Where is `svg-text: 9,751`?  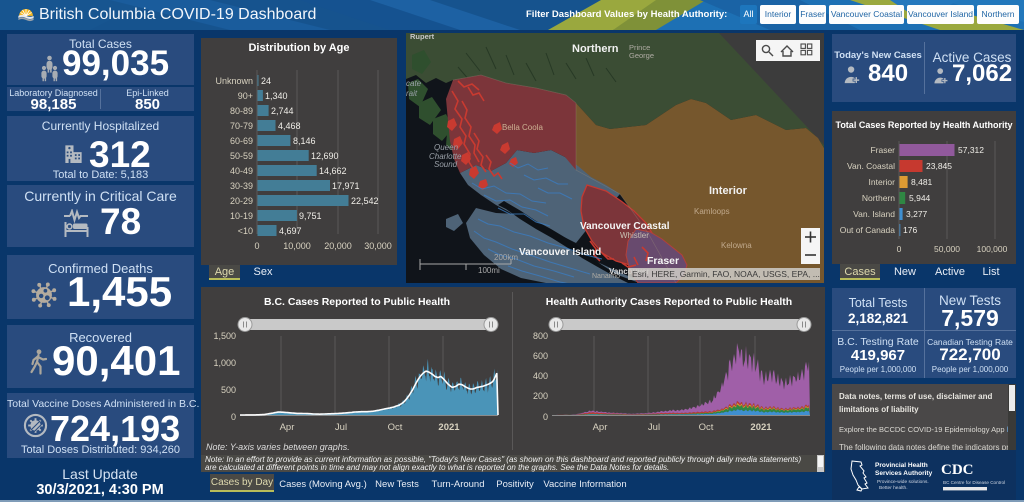 svg-text: 9,751 is located at coordinates (310, 216).